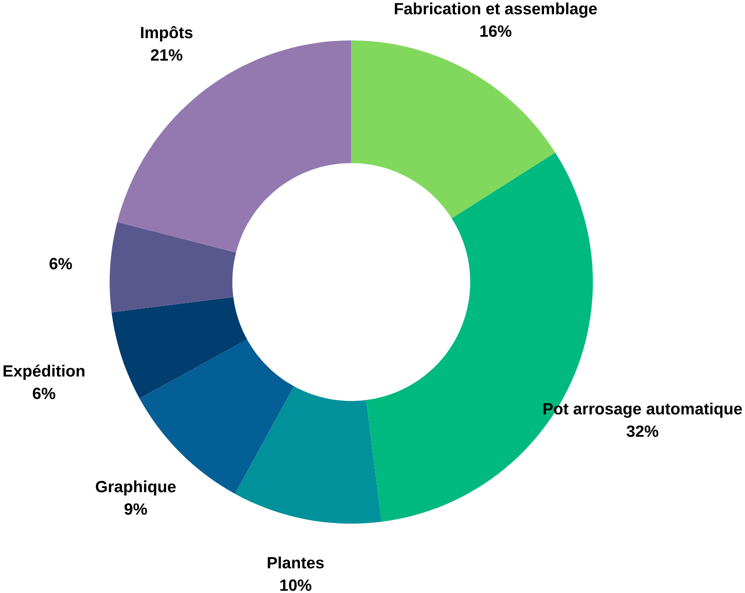  I want to click on slice-label: Expédition, so click(44, 372).